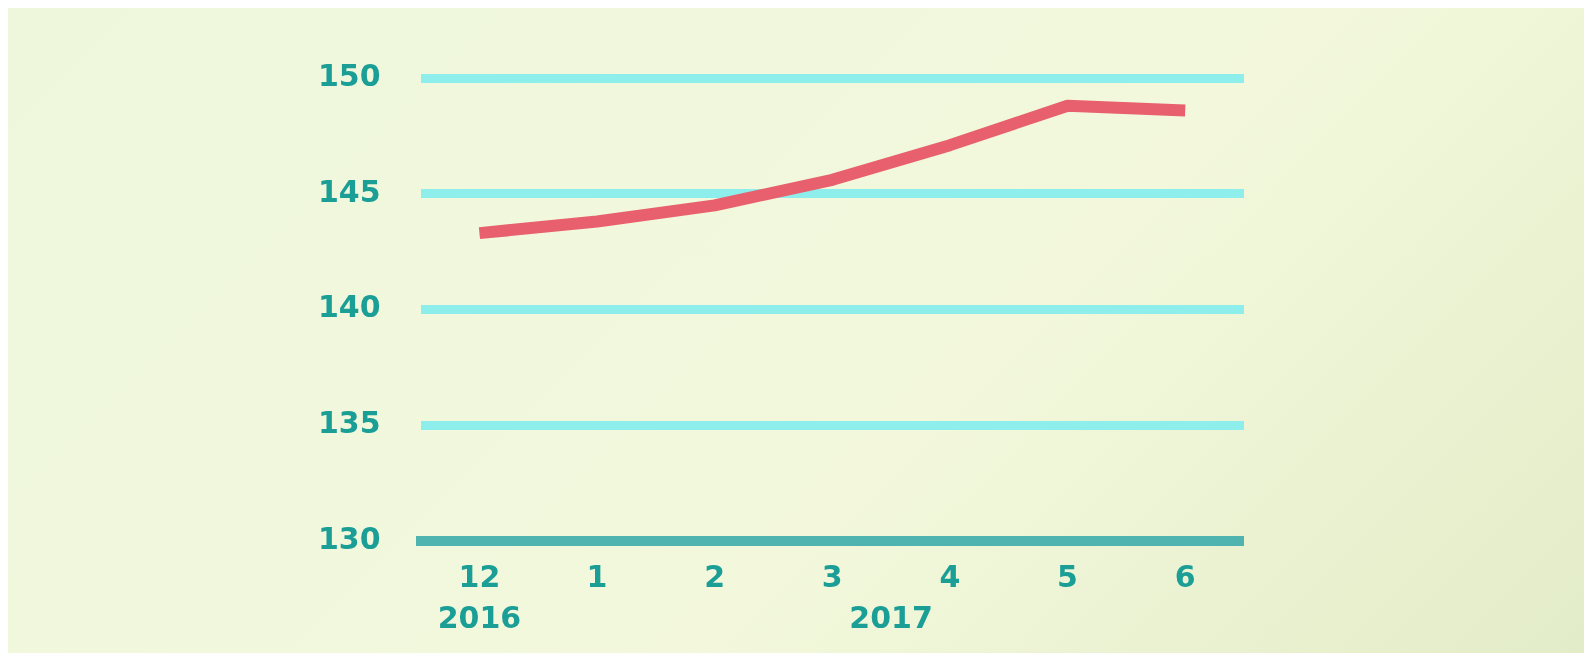  What do you see at coordinates (349, 75) in the screenshot?
I see `y-tick-label: 150` at bounding box center [349, 75].